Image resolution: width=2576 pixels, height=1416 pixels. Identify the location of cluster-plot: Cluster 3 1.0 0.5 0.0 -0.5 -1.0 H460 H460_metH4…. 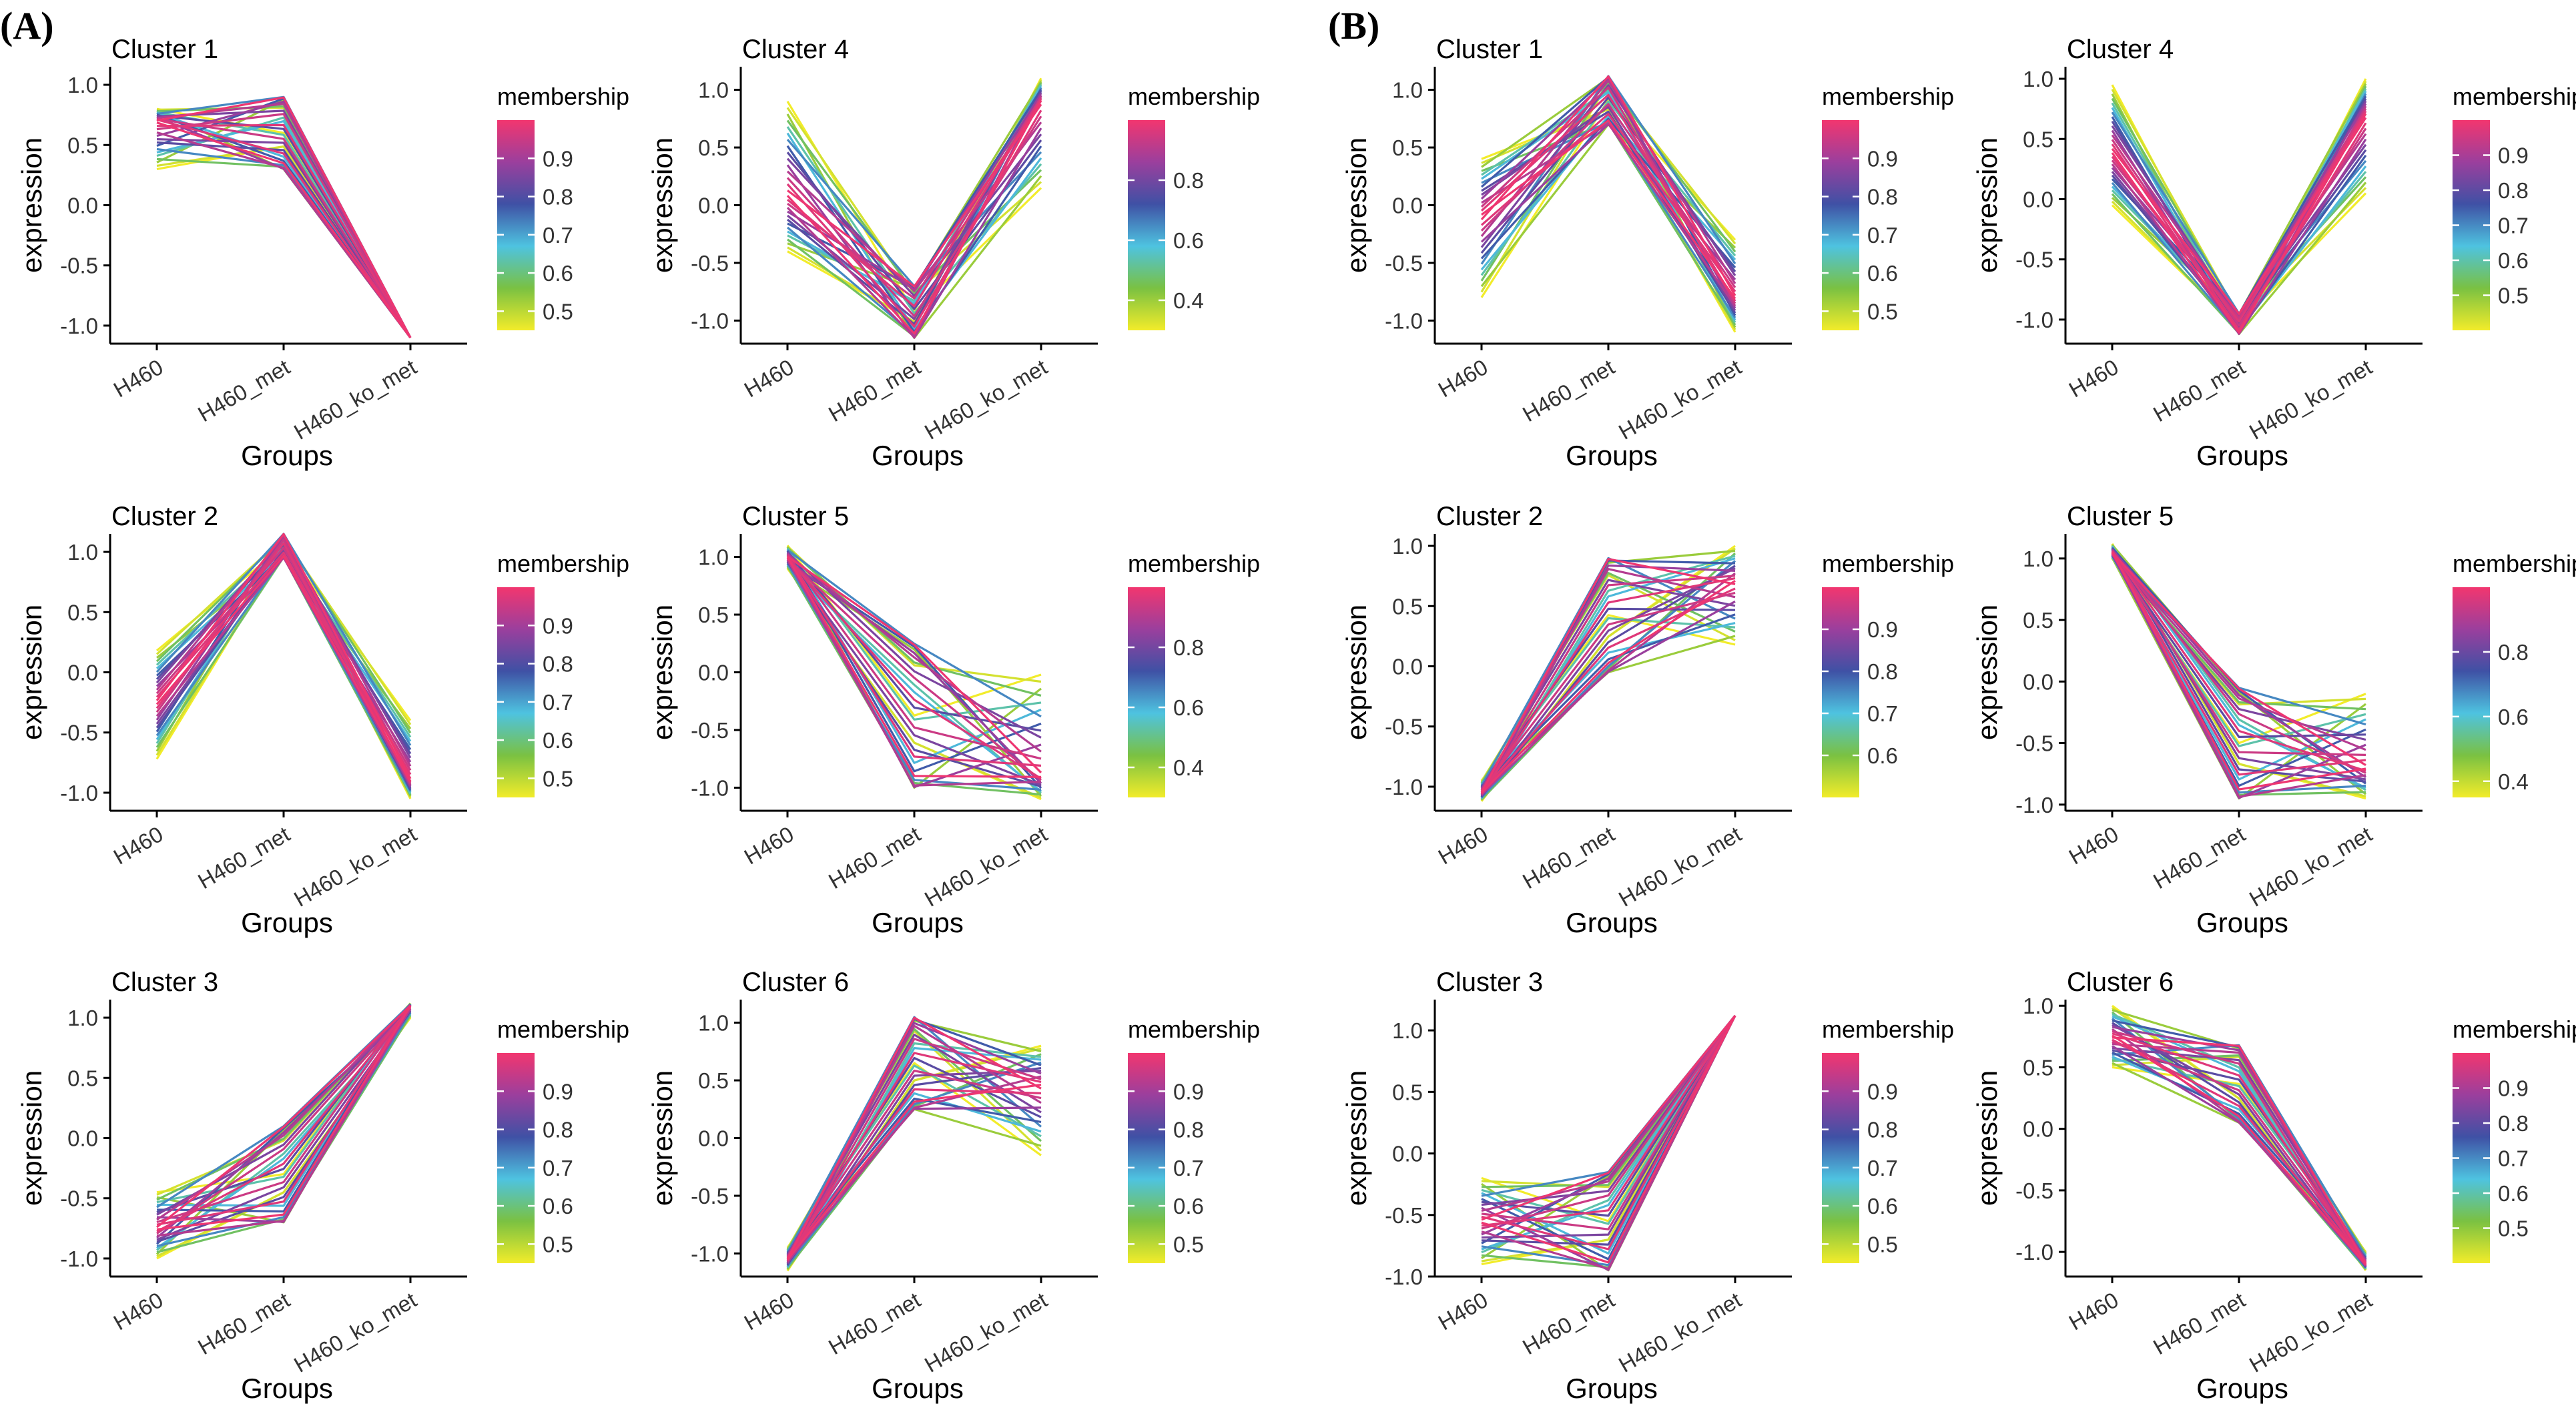
(322, 1186).